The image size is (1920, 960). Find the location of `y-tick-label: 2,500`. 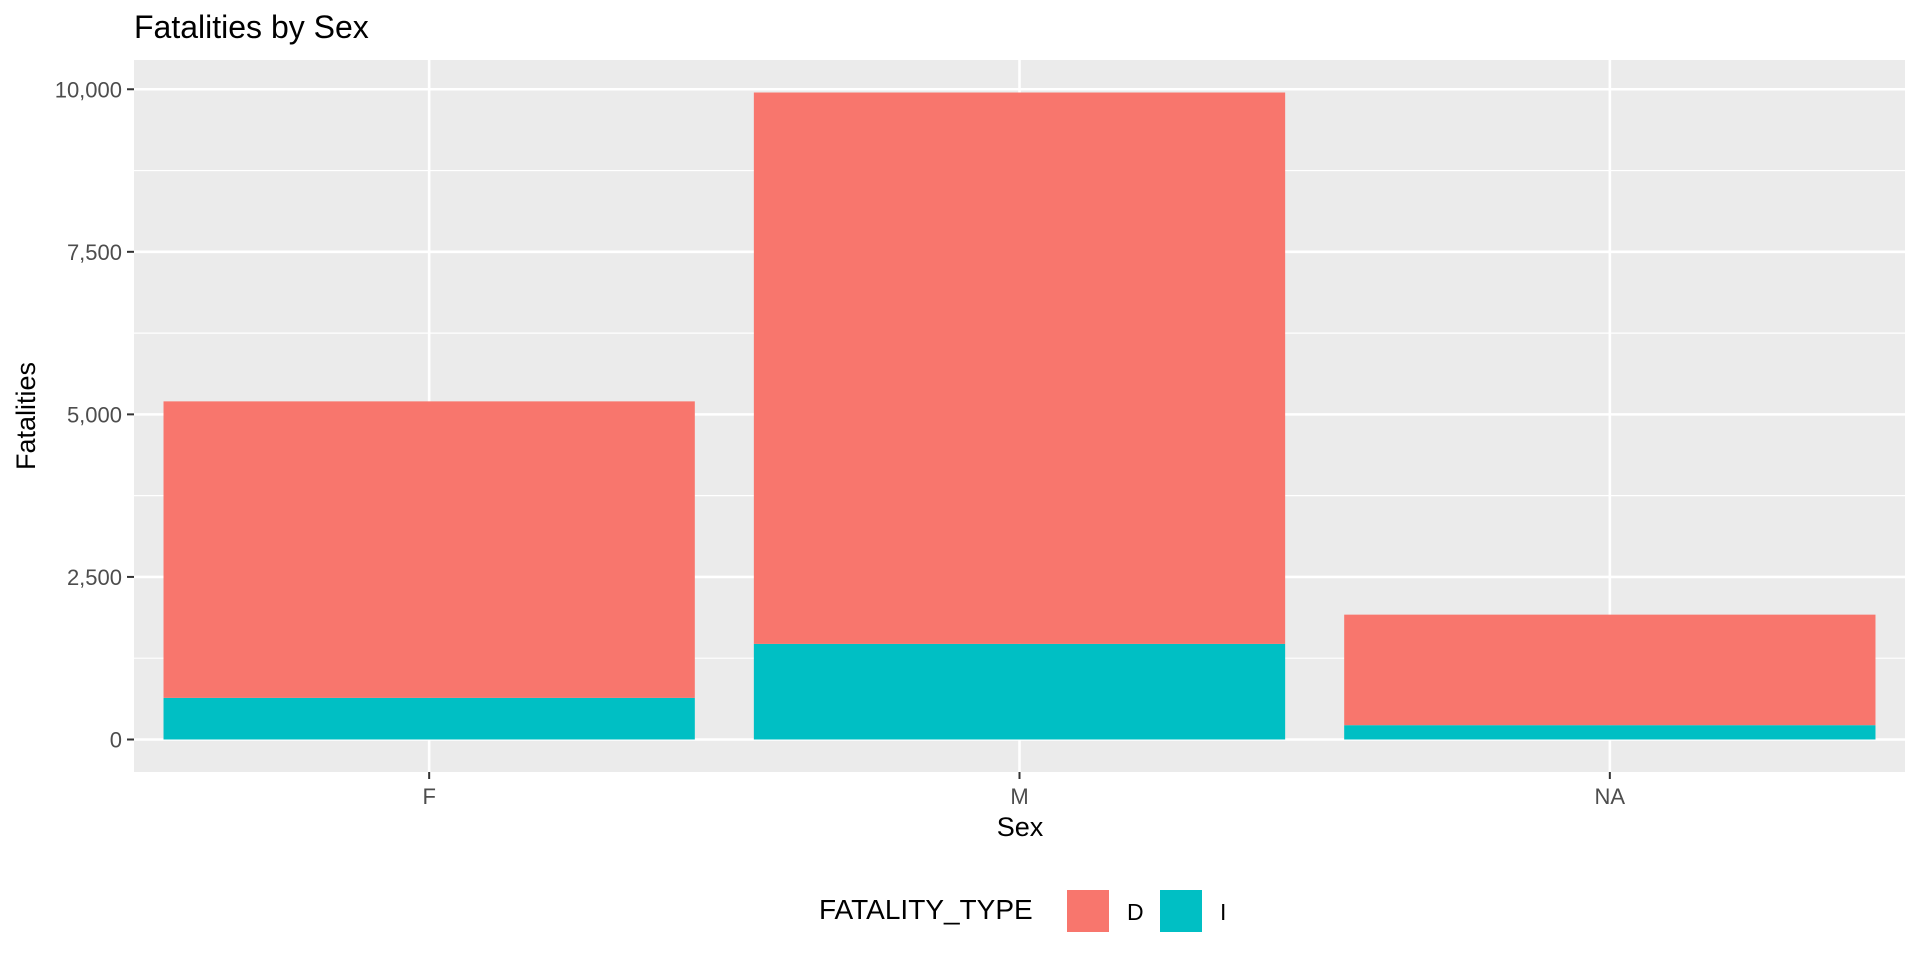

y-tick-label: 2,500 is located at coordinates (94, 577).